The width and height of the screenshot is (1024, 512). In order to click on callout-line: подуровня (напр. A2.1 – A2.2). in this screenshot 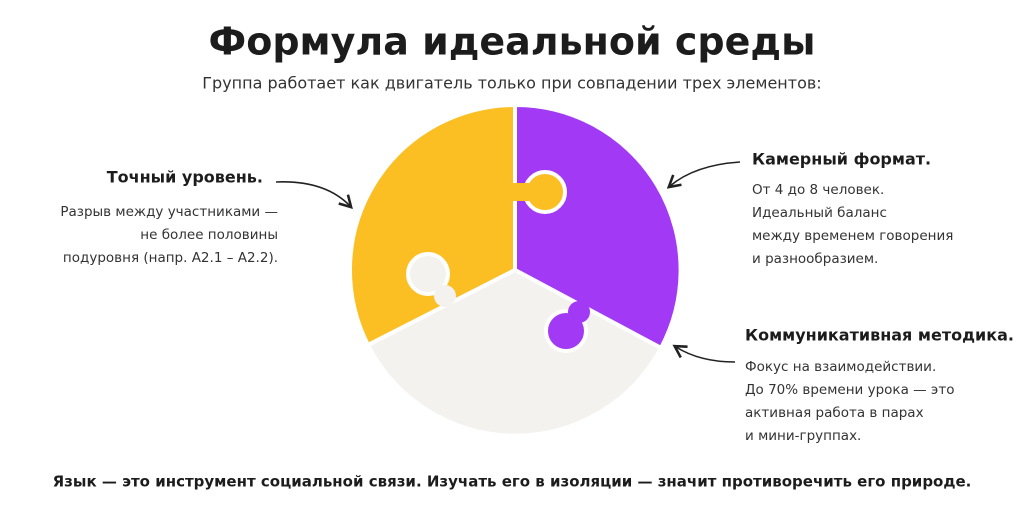, I will do `click(170, 258)`.